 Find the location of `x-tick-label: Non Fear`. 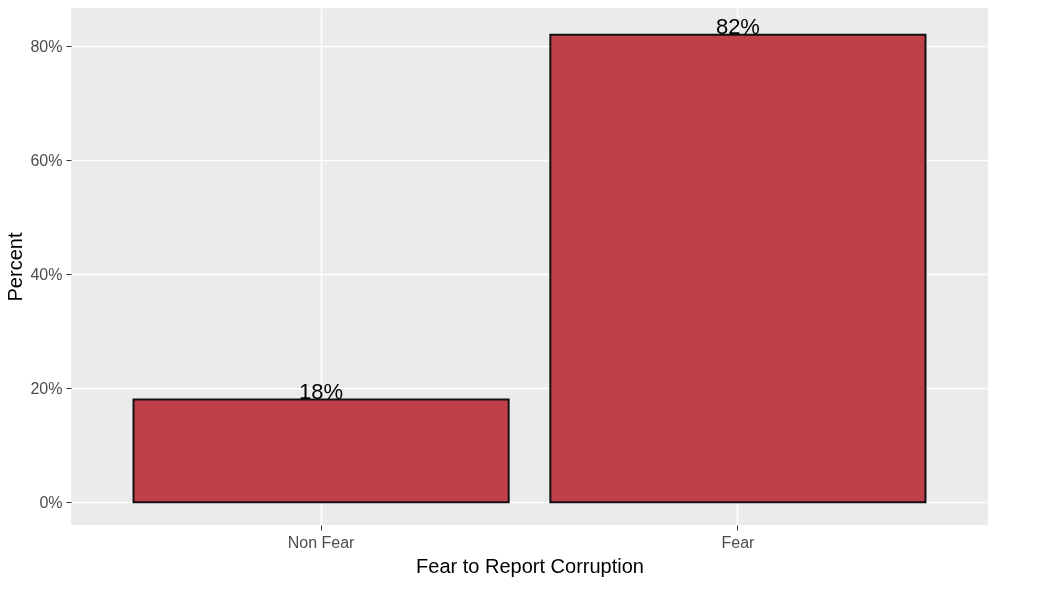

x-tick-label: Non Fear is located at coordinates (321, 542).